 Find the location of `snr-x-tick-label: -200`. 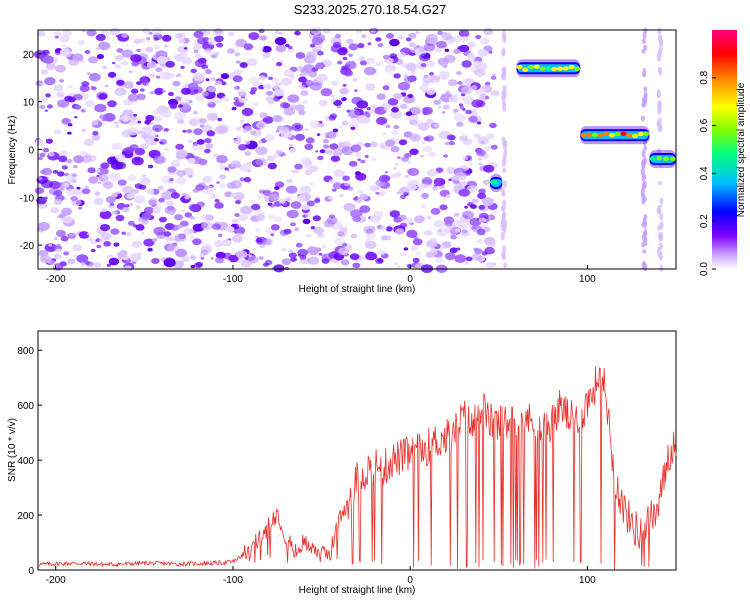

snr-x-tick-label: -200 is located at coordinates (56, 580).